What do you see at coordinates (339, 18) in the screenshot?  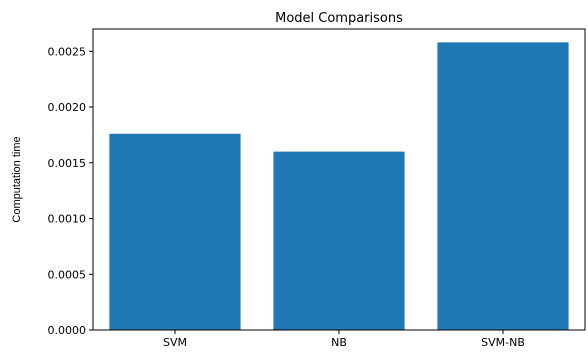 I see `chart-title: Model Comparisons` at bounding box center [339, 18].